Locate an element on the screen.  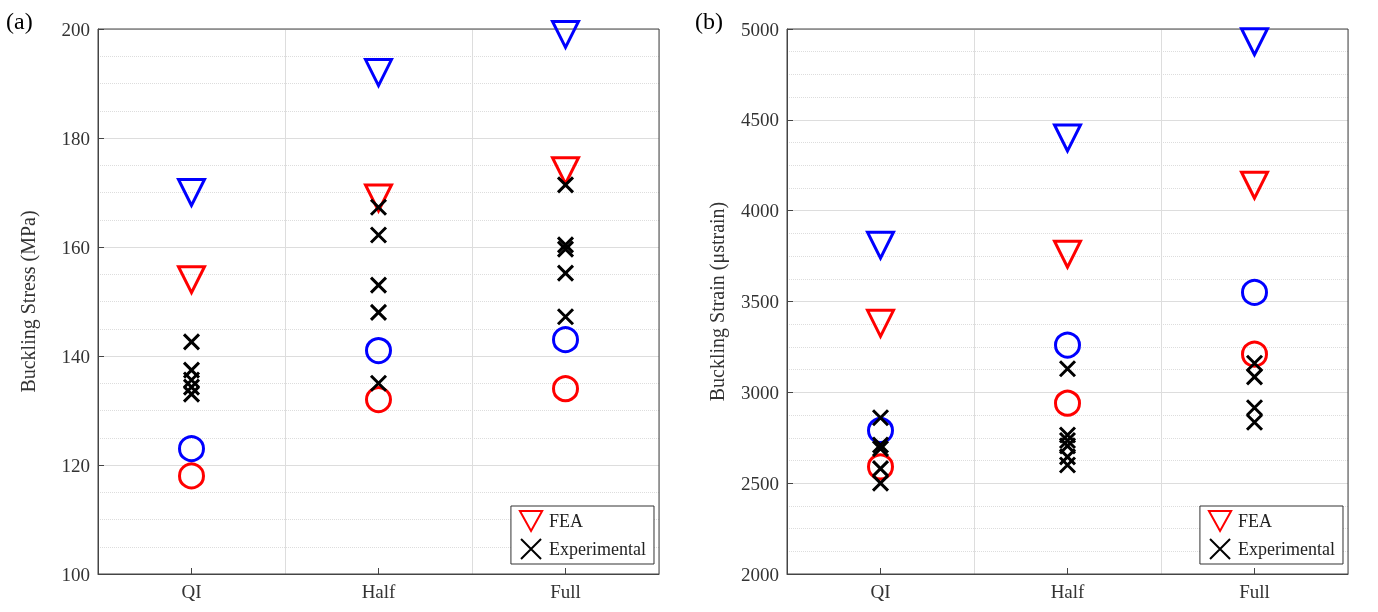
y-tick-label: 160 is located at coordinates (75, 247).